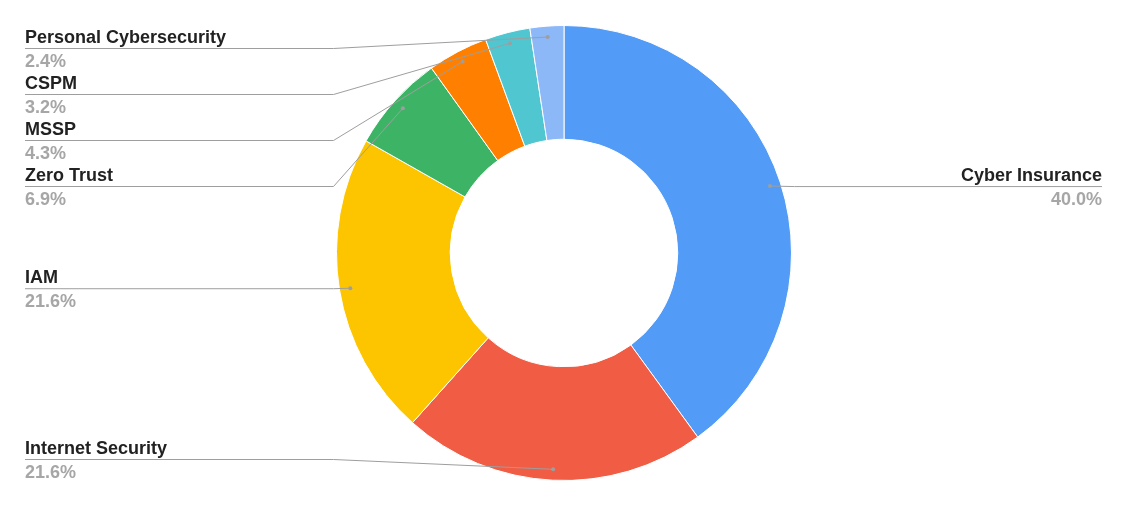  Describe the element at coordinates (1031, 175) in the screenshot. I see `slice-label: Cyber Insurance` at that location.